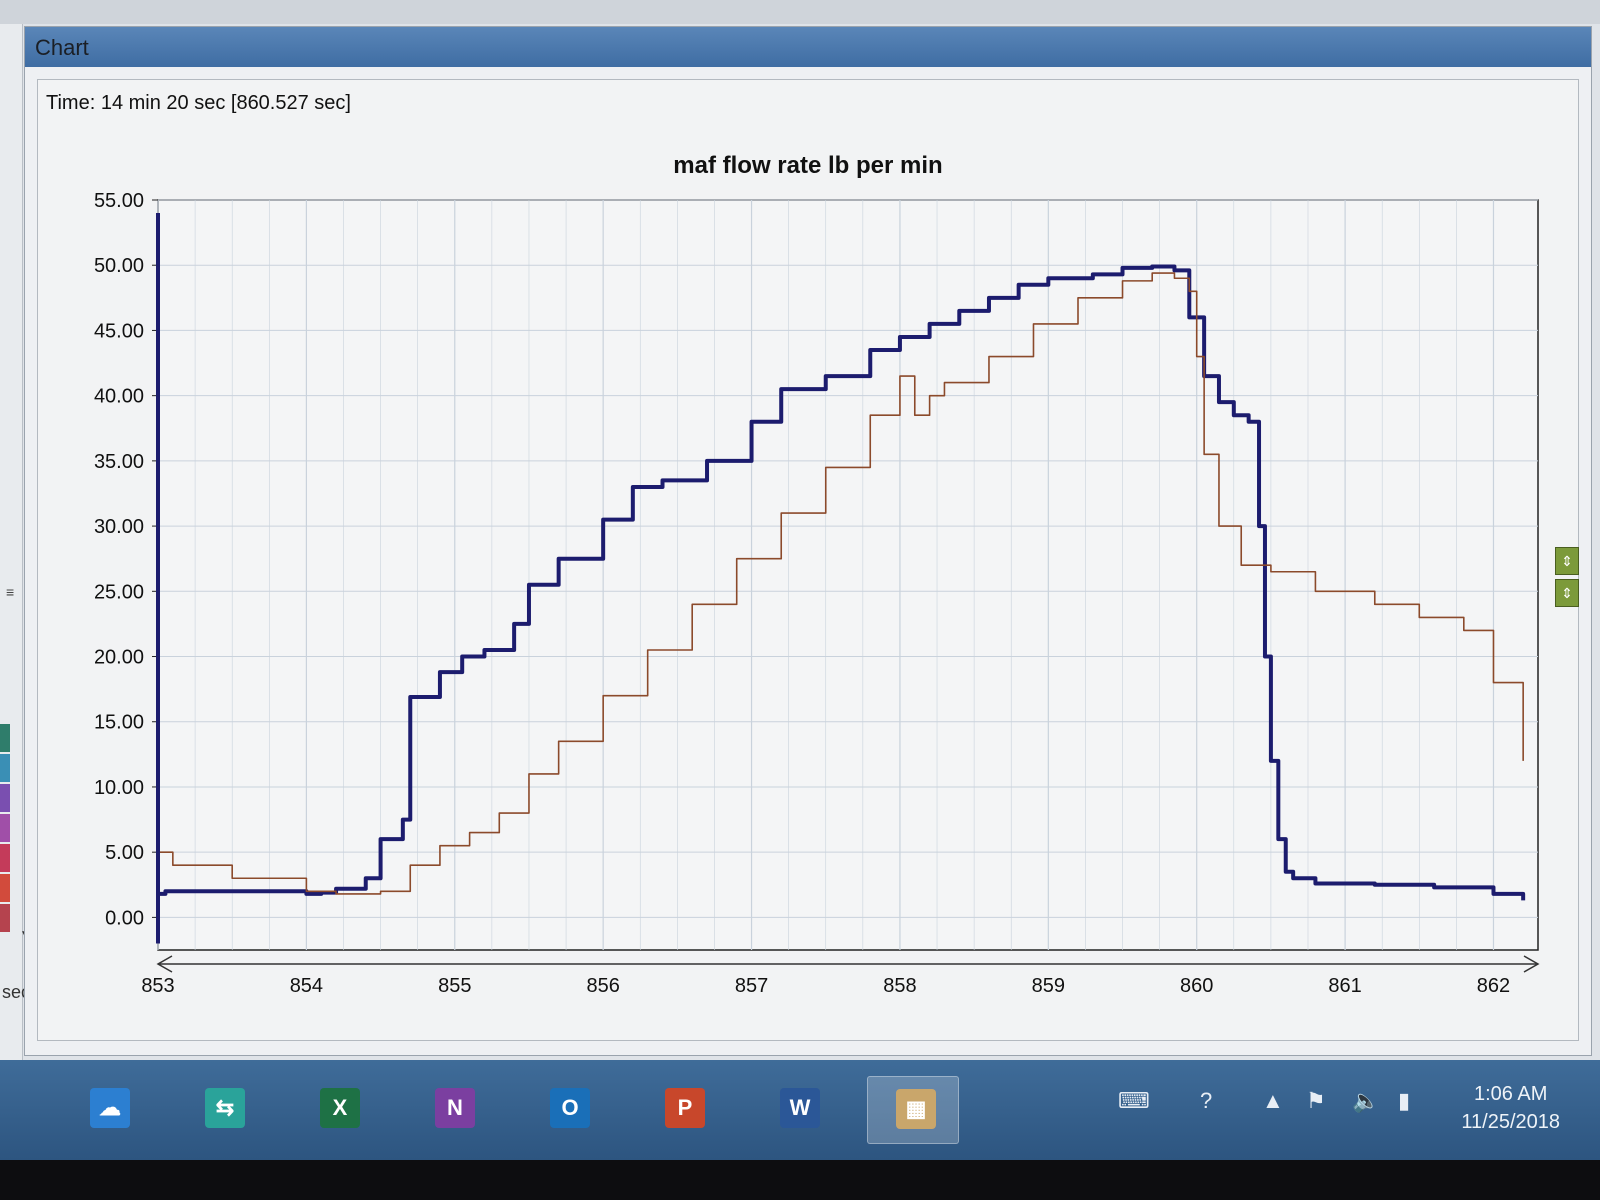 The height and width of the screenshot is (1200, 1600). Describe the element at coordinates (1510, 1108) in the screenshot. I see `taskbar-clock: 1:06 AM 11/25/2018` at that location.